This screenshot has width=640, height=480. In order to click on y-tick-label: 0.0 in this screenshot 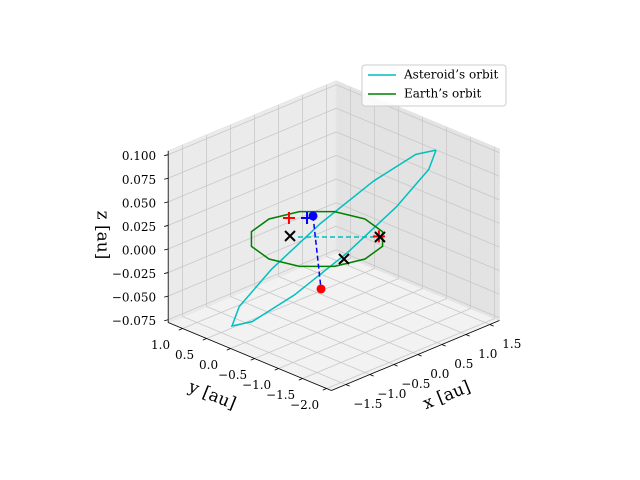, I will do `click(208, 365)`.